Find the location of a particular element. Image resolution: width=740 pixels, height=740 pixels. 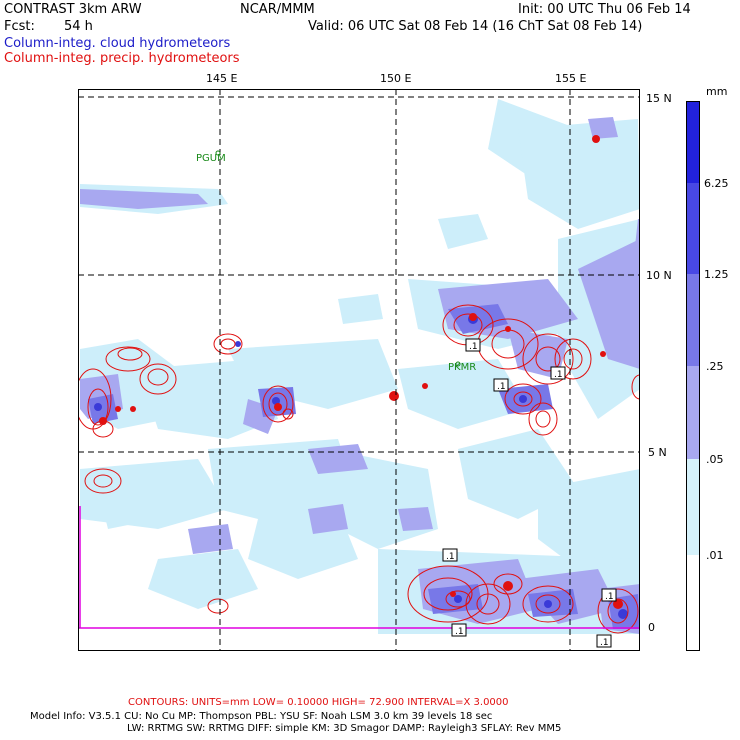

colorbar-label-6-25: 6.25 is located at coordinates (716, 183).